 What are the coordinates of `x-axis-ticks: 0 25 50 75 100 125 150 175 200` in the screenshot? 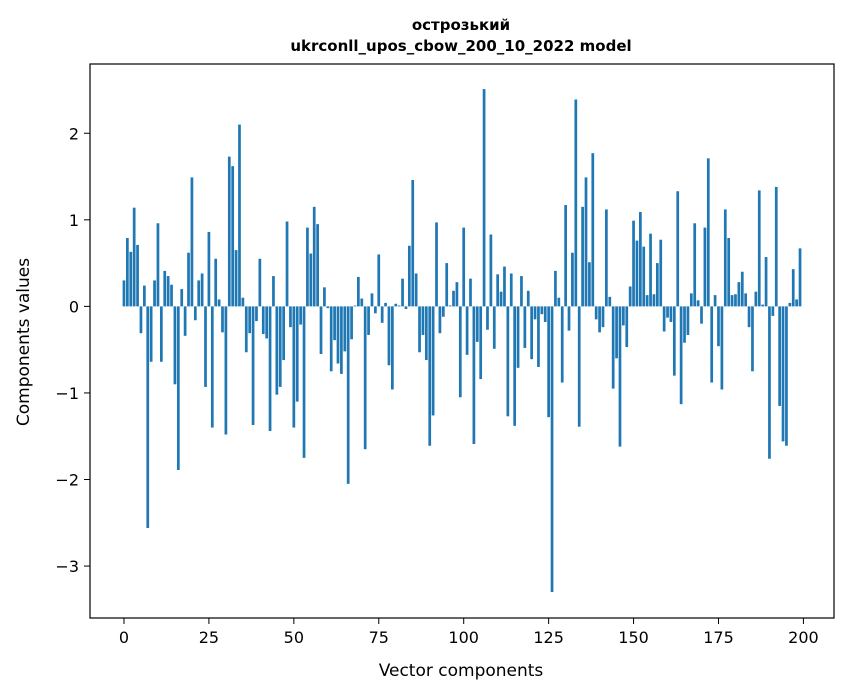 It's located at (469, 632).